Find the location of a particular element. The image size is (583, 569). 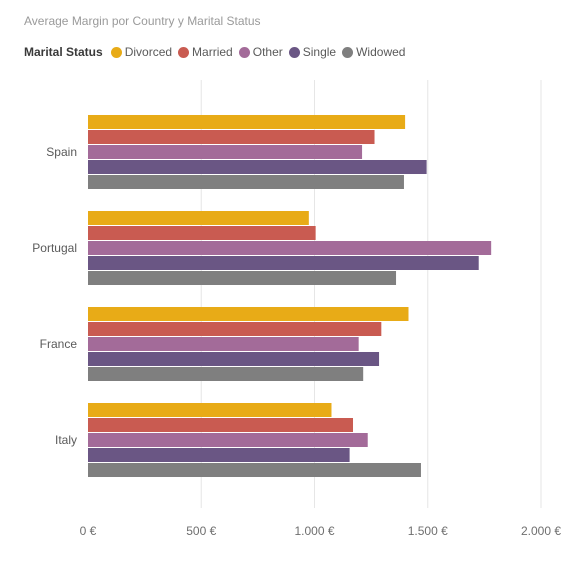

bar-italy-single is located at coordinates (219, 455).